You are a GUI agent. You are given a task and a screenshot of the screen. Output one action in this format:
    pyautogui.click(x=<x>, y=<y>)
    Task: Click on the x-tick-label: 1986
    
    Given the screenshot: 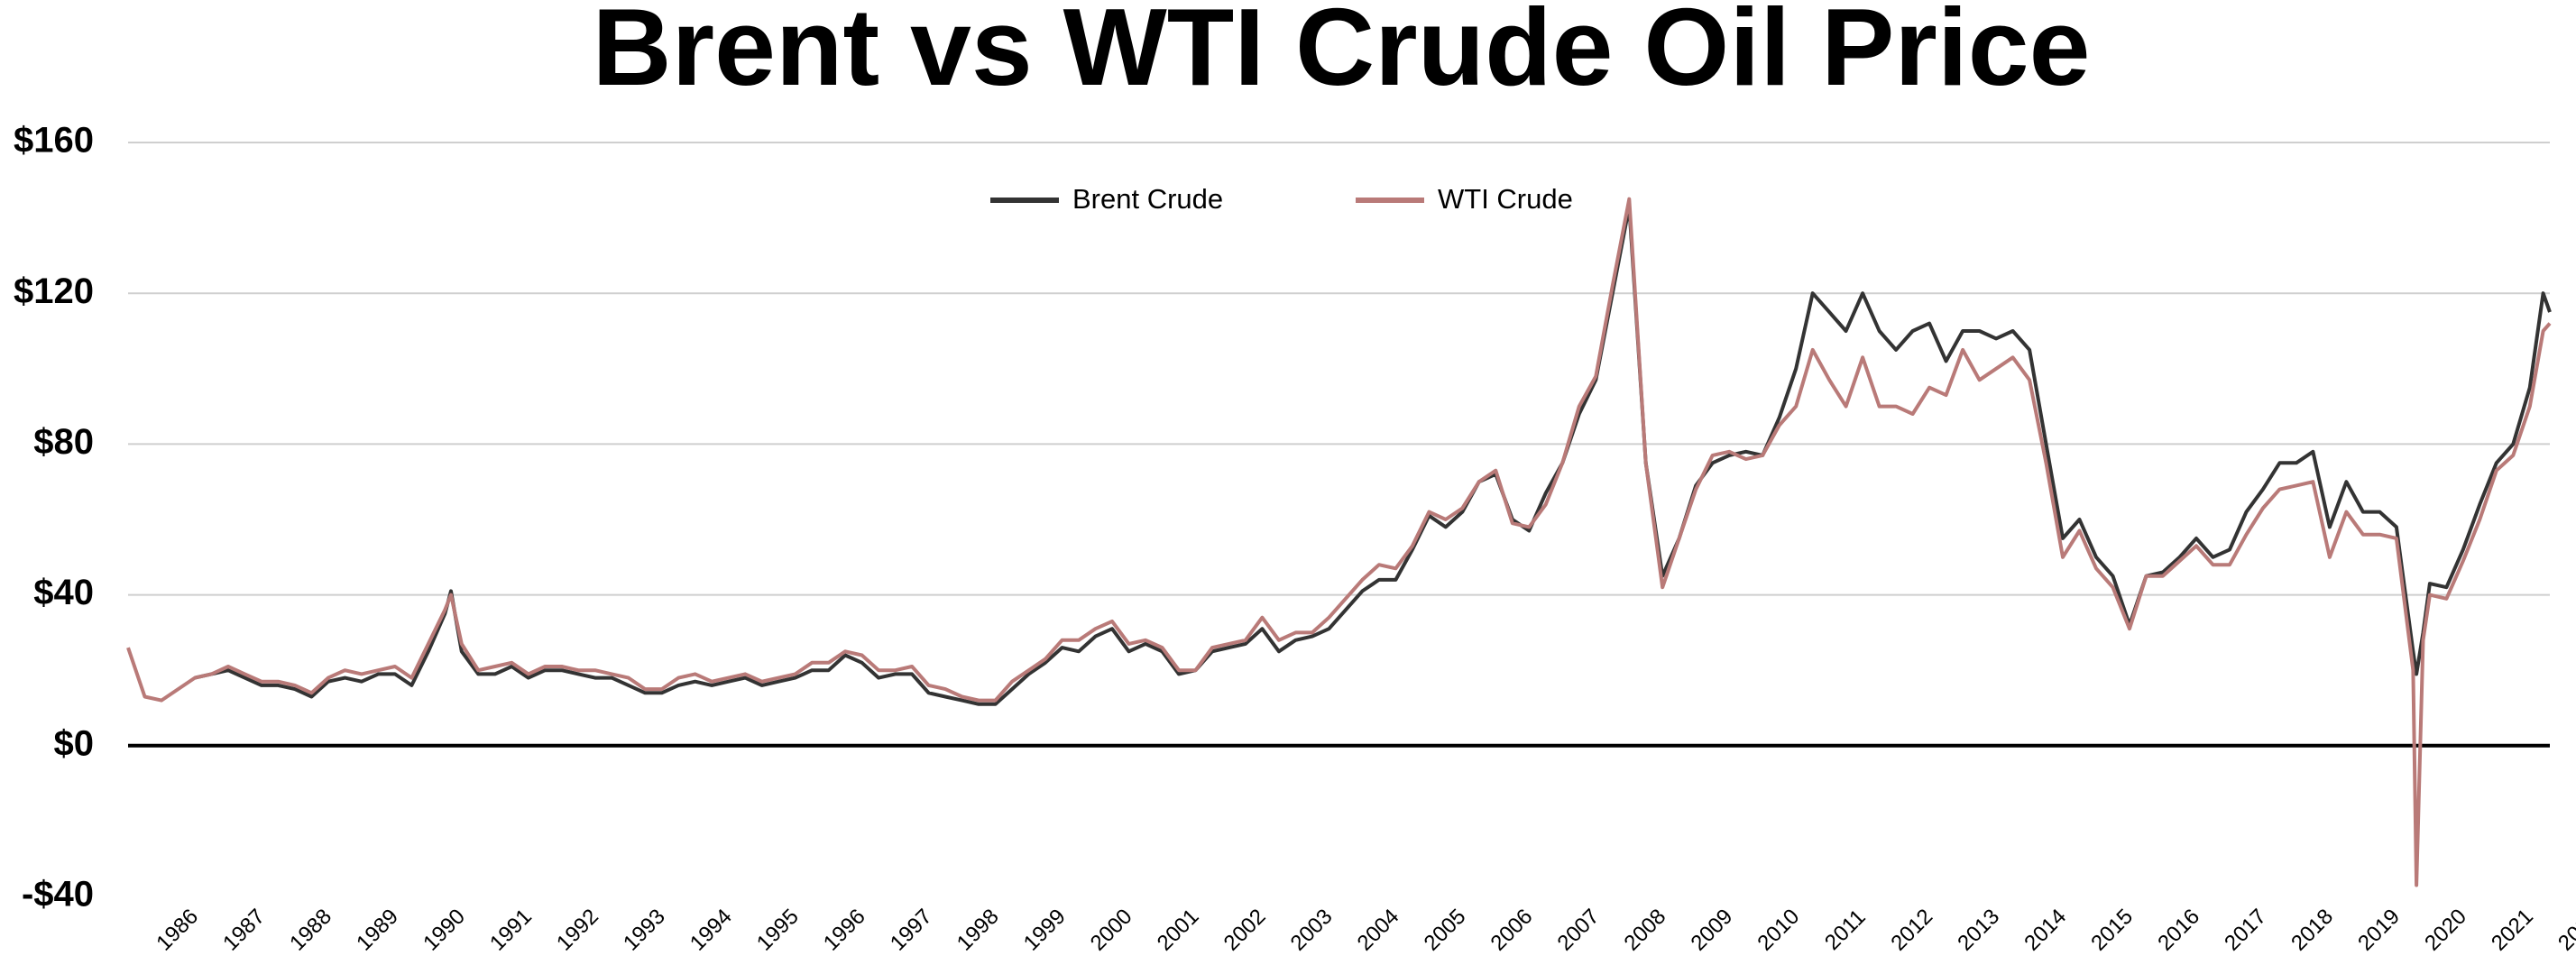 What is the action you would take?
    pyautogui.click(x=177, y=930)
    